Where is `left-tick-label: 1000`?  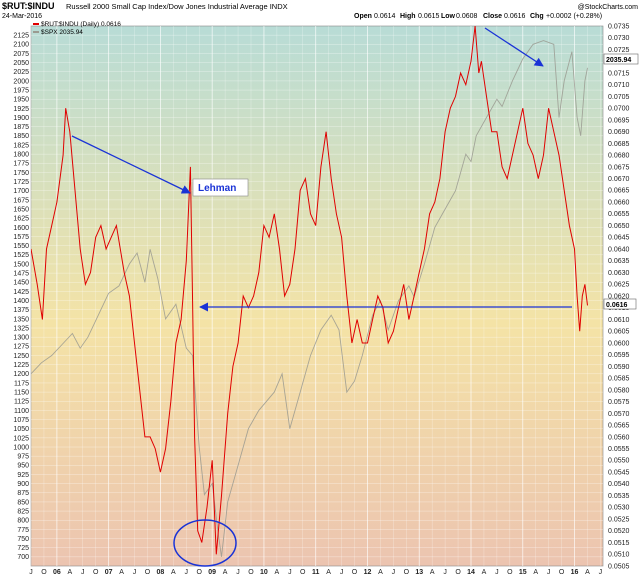 left-tick-label: 1000 is located at coordinates (21, 447).